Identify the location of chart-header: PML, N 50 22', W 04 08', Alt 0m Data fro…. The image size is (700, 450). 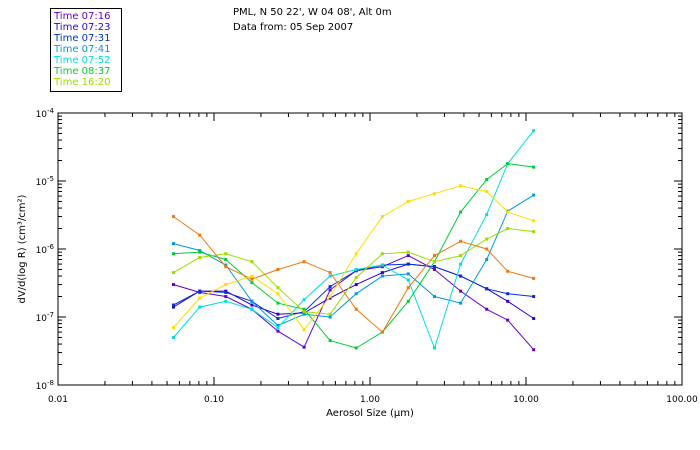
(312, 20).